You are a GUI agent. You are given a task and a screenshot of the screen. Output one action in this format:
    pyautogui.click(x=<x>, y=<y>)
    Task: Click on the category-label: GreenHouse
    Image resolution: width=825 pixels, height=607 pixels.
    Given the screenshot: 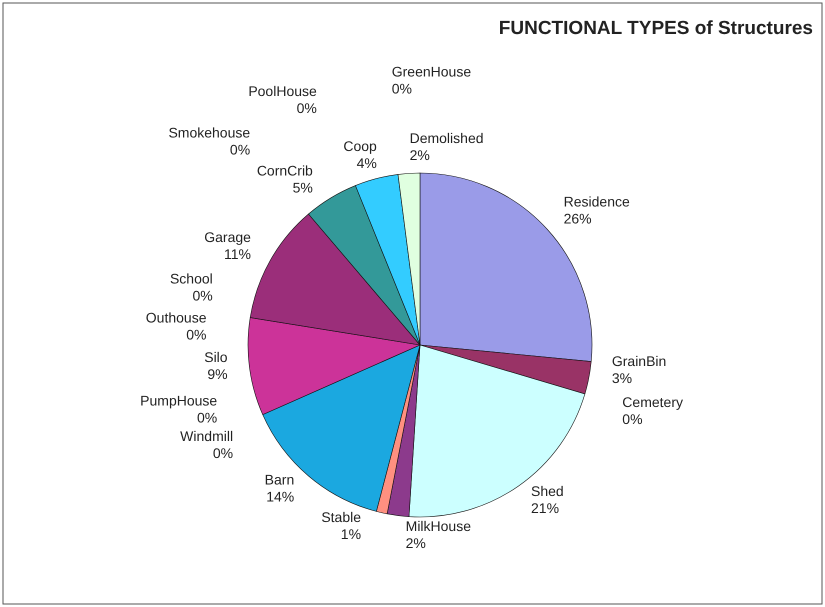 What is the action you would take?
    pyautogui.click(x=432, y=72)
    